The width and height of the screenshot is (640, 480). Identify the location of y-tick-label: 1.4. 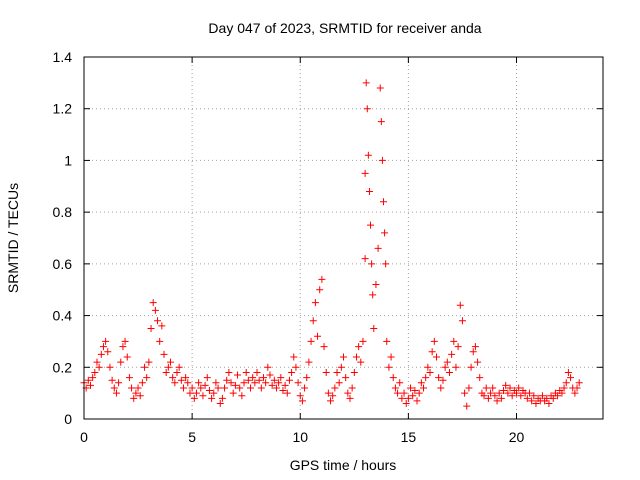
(63, 57).